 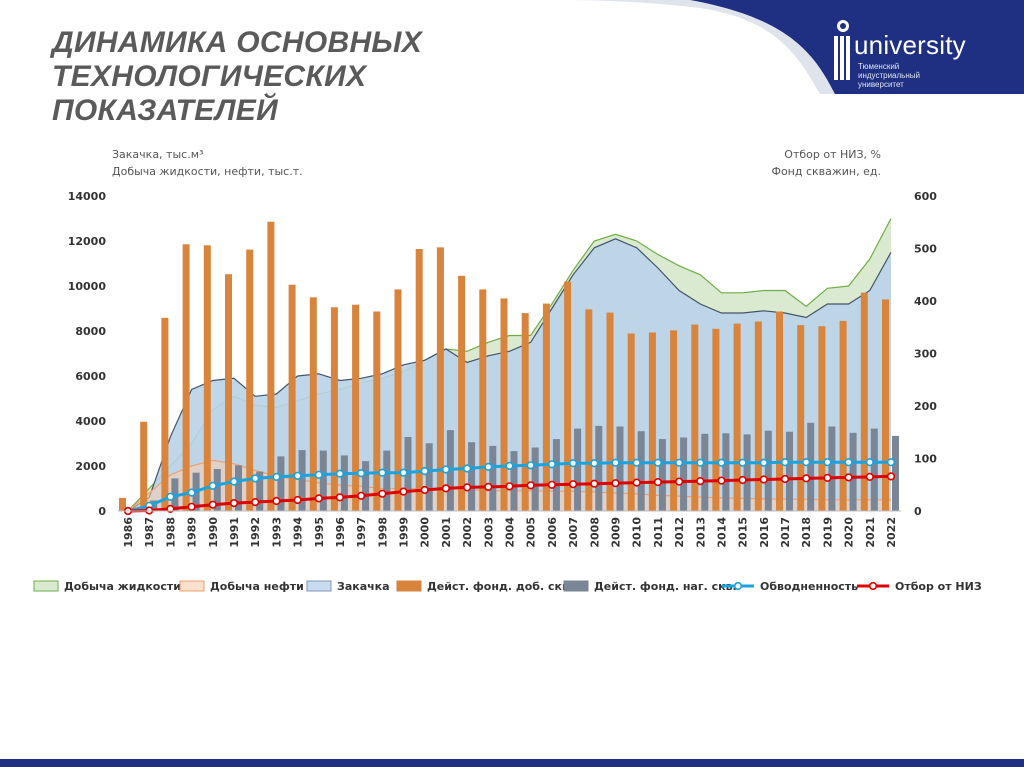 What do you see at coordinates (826, 171) in the screenshot?
I see `right-axis-title-2: Фонд скважин, ед.` at bounding box center [826, 171].